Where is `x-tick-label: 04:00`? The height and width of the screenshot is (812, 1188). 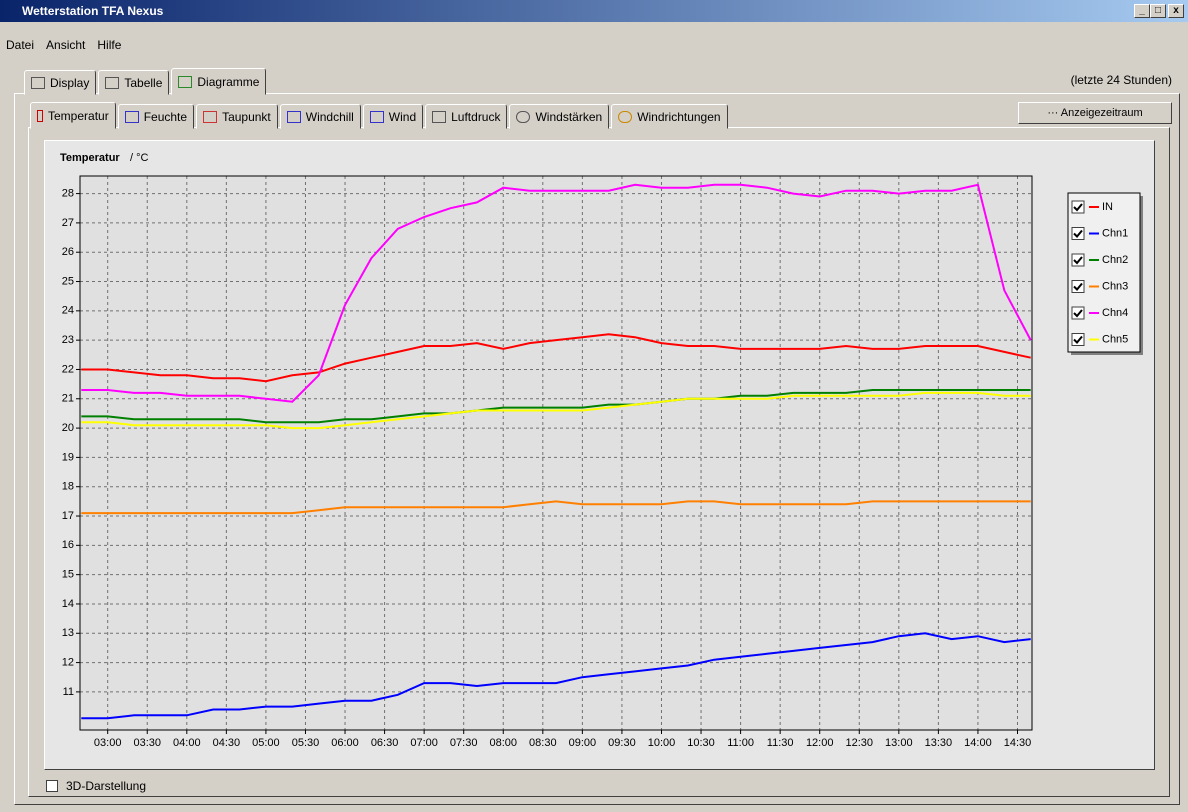 x-tick-label: 04:00 is located at coordinates (187, 743).